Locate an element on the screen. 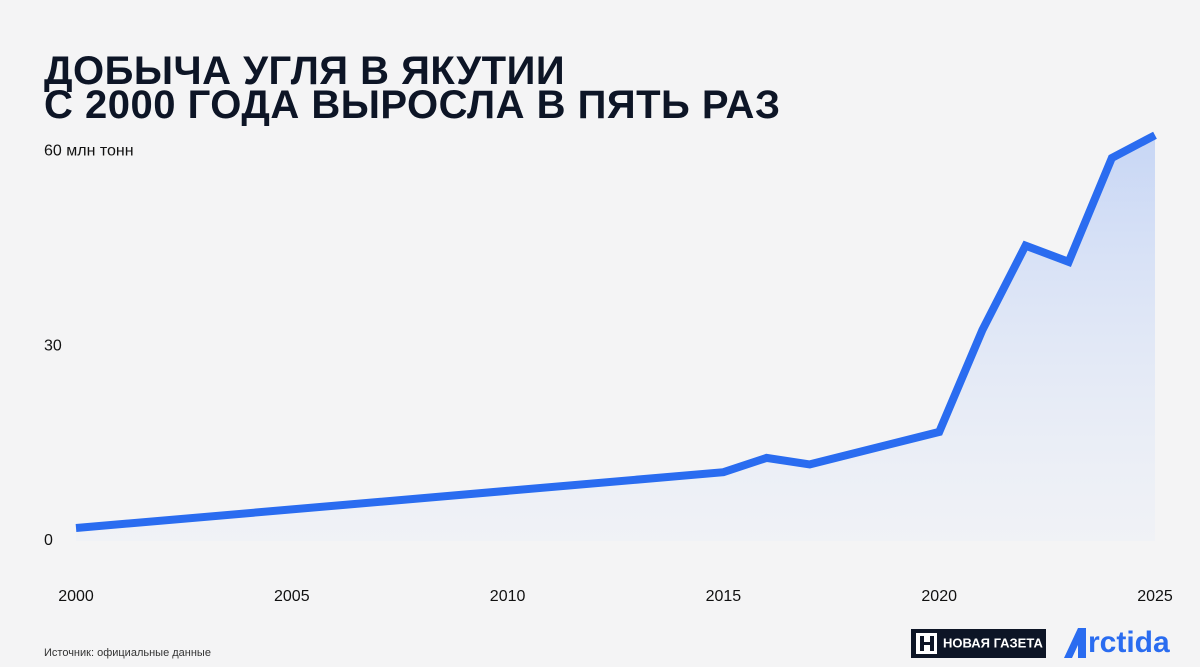 This screenshot has height=667, width=1200. x-tick-label: 2015 is located at coordinates (724, 596).